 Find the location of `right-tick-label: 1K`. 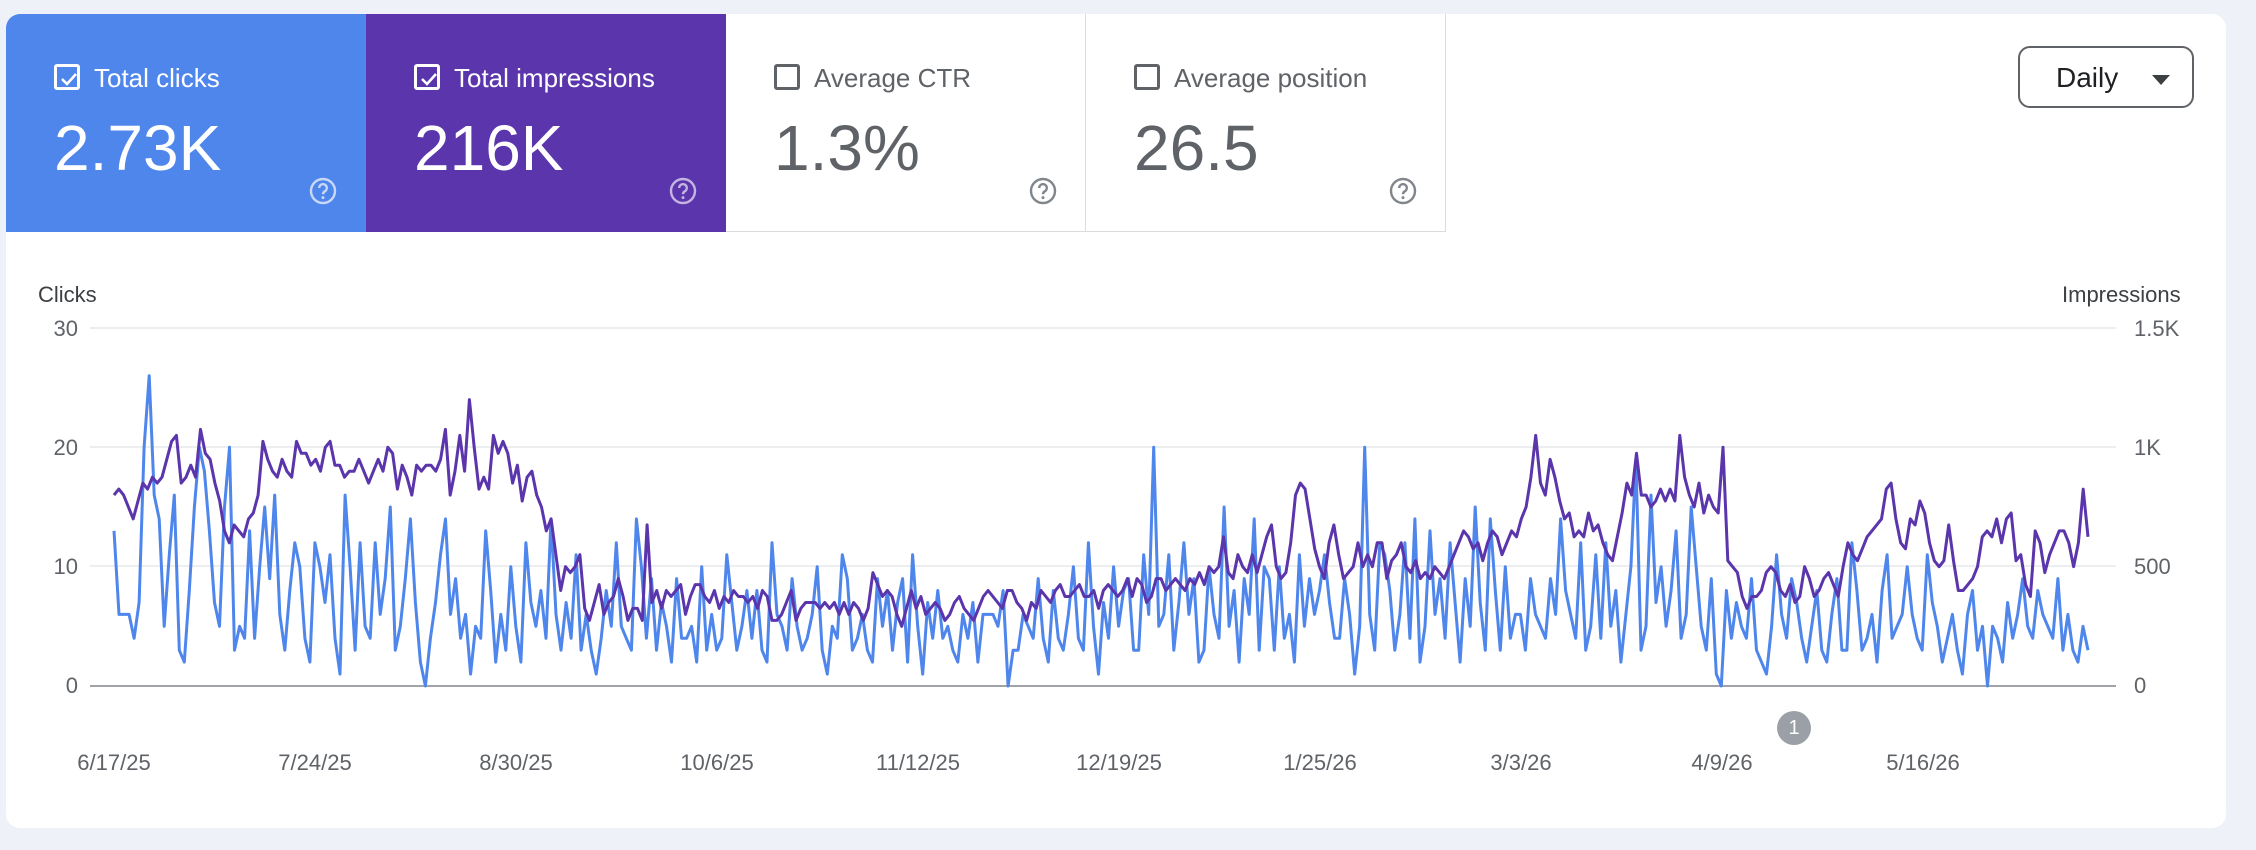

right-tick-label: 1K is located at coordinates (2147, 447).